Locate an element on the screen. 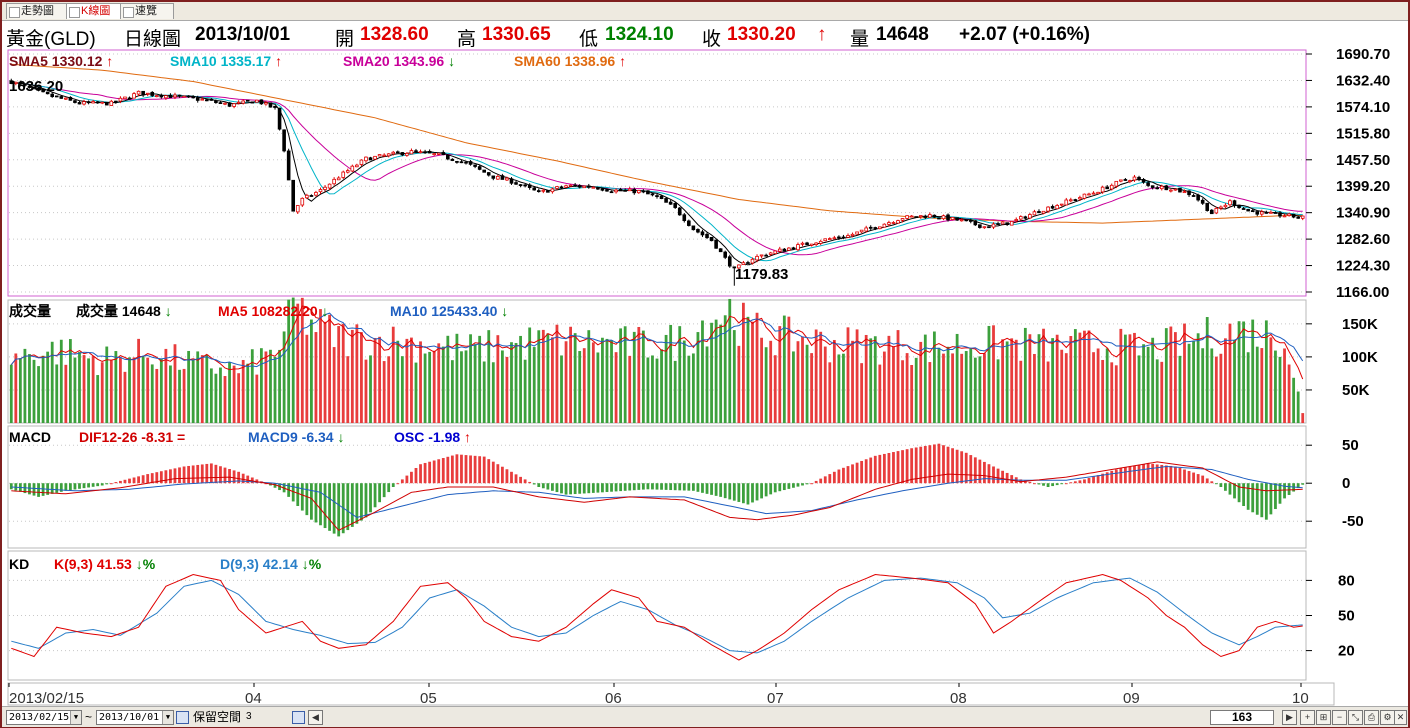 This screenshot has height=728, width=1410. volume-legend-0: 成交量 is located at coordinates (30, 311).